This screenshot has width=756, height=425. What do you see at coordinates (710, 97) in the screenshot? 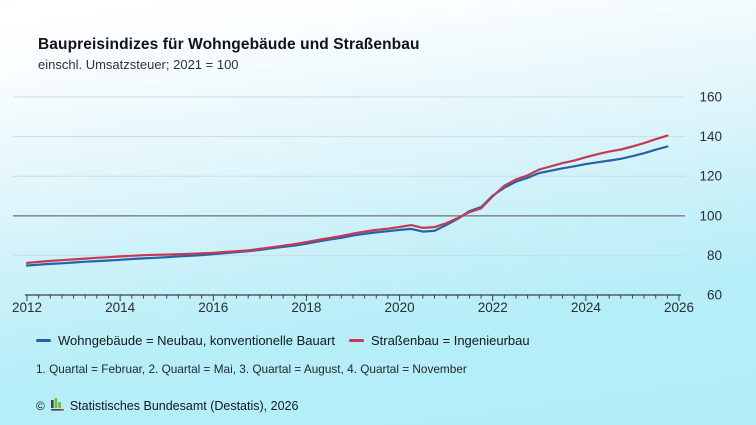
I see `svg-text: 160` at bounding box center [710, 97].